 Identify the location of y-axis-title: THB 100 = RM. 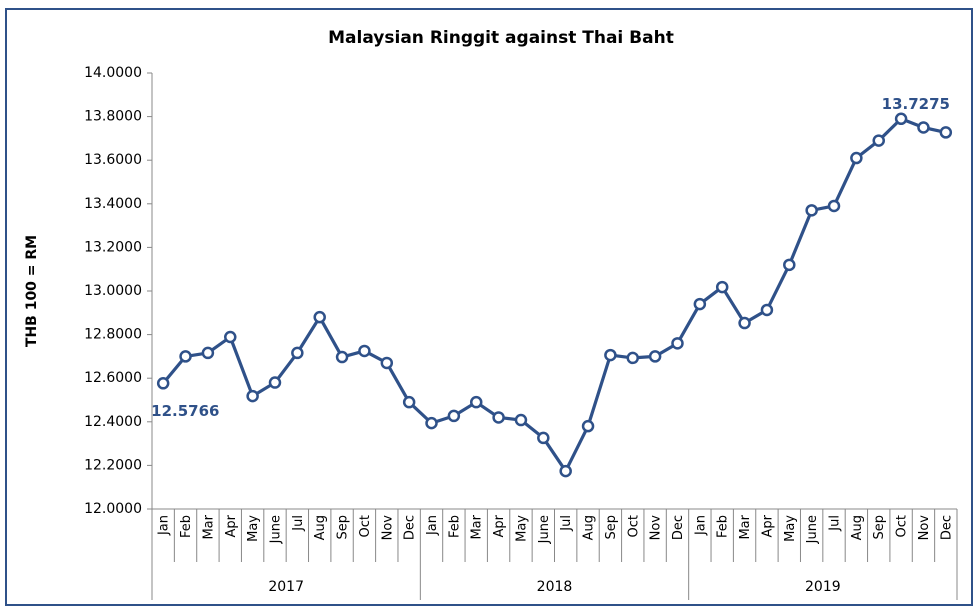
(32, 291).